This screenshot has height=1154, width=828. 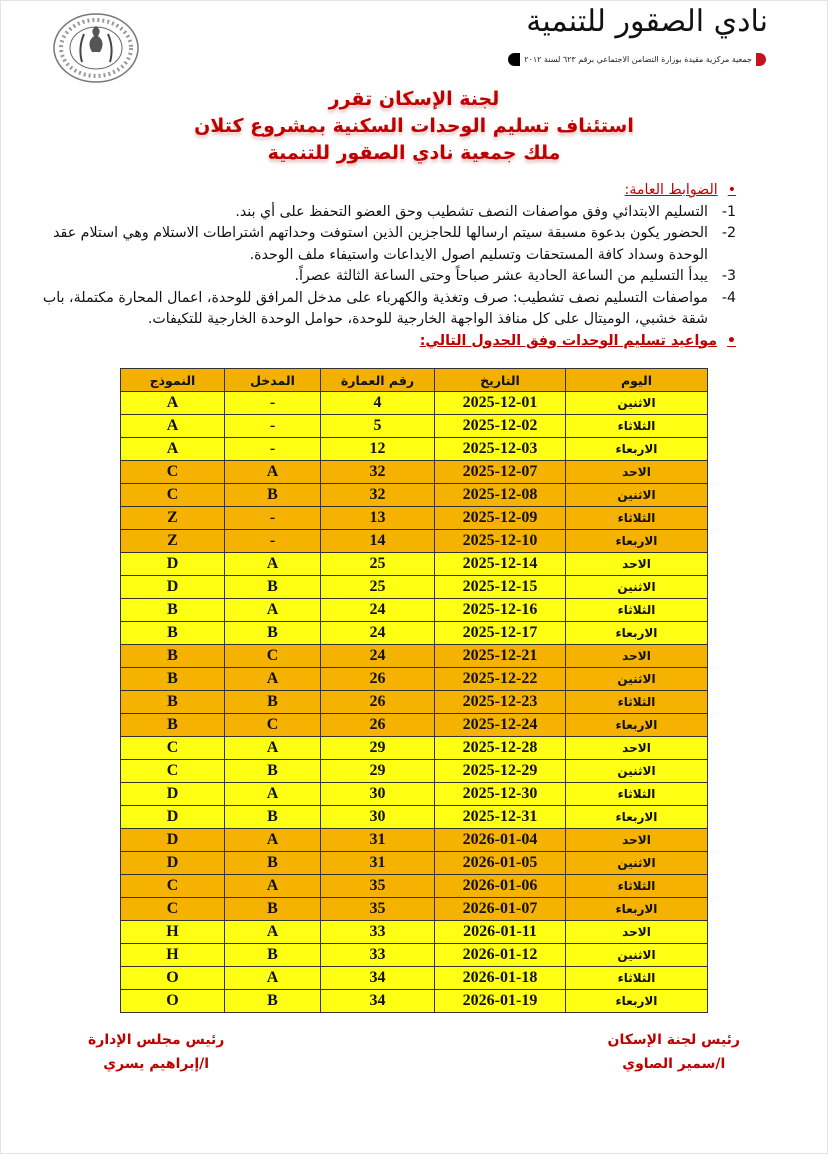 I want to click on signature-housing-committee: رئيس لجنة الإسكان ا/سمير الصاوي, so click(x=674, y=1052).